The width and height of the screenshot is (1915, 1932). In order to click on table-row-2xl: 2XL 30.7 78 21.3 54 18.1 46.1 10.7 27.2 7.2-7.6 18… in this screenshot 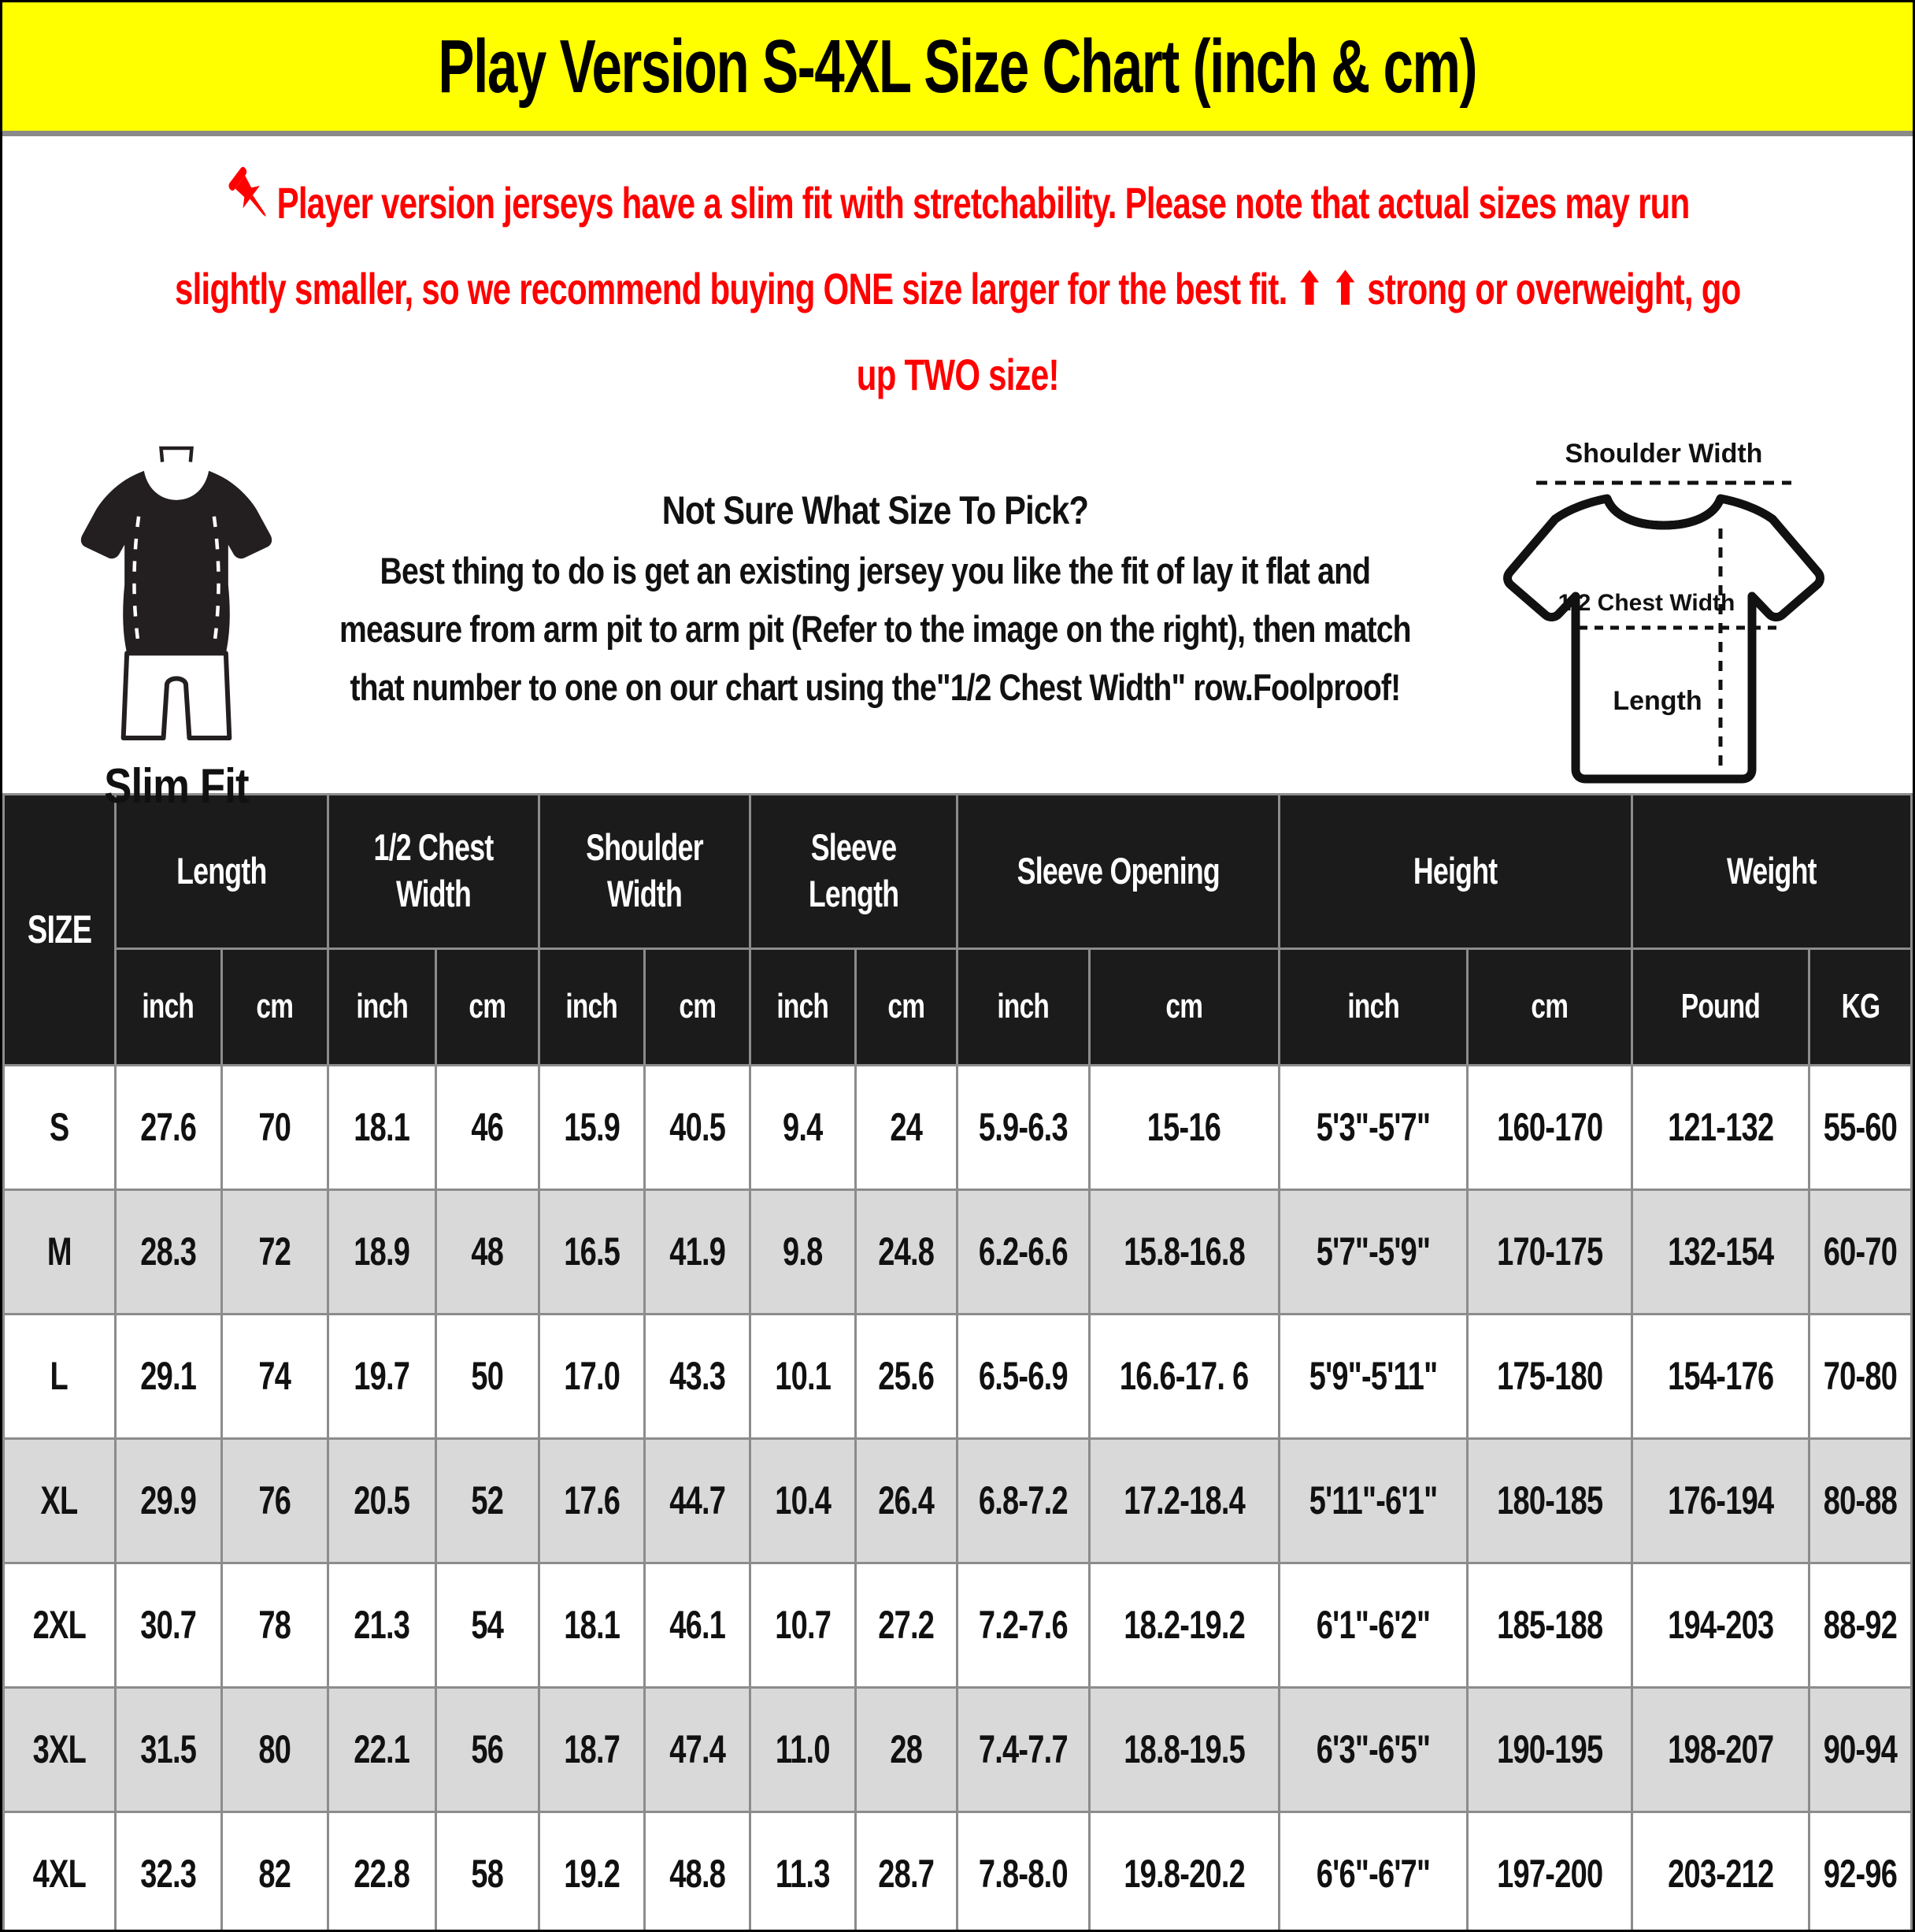, I will do `click(957, 1625)`.